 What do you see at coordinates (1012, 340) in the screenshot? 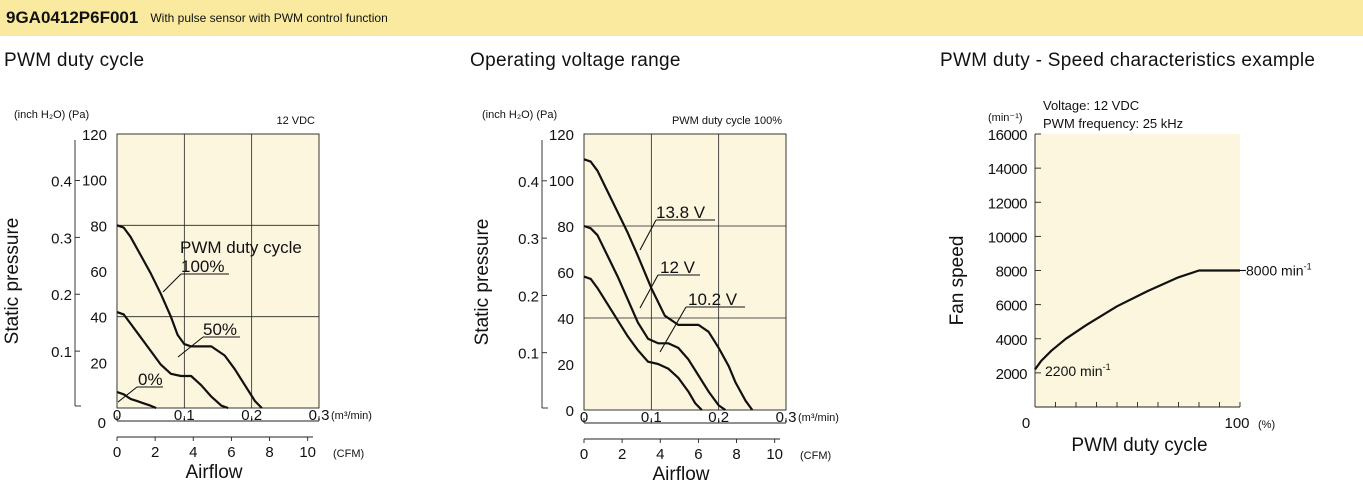
I see `y-tick-label: 4000` at bounding box center [1012, 340].